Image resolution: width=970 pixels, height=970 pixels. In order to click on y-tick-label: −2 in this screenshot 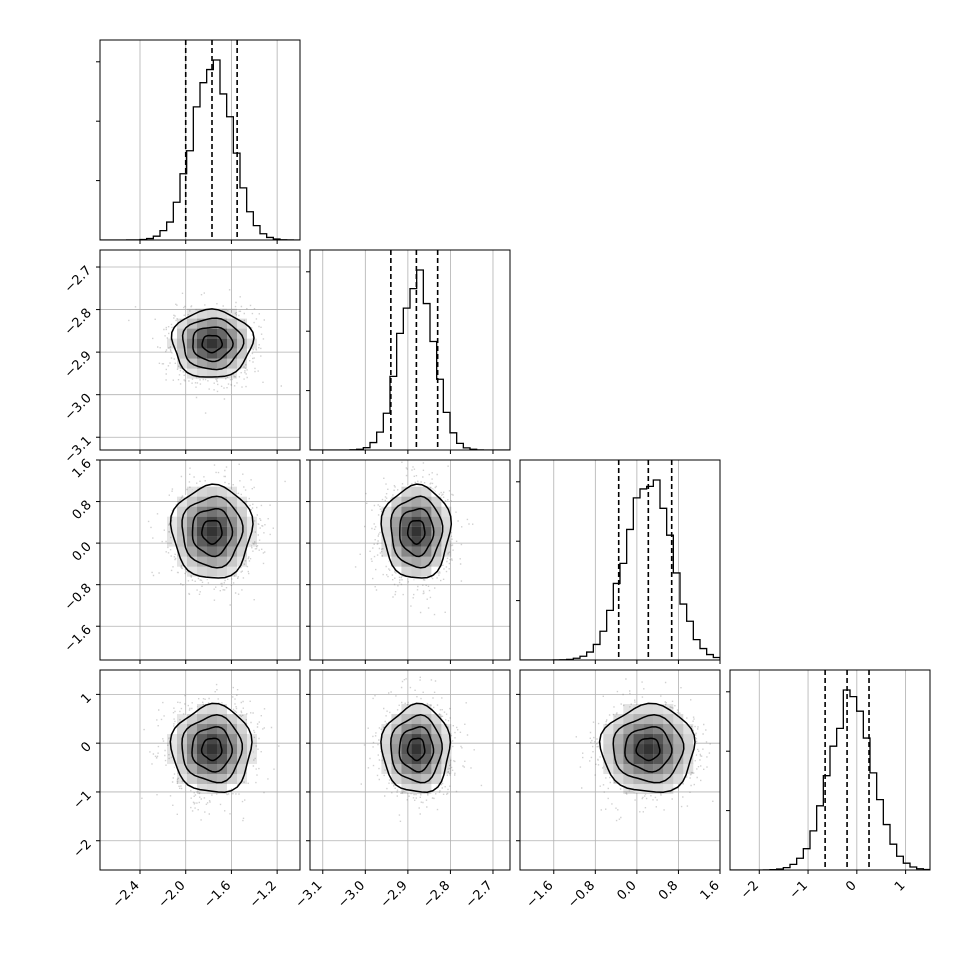, I will do `click(83, 849)`.